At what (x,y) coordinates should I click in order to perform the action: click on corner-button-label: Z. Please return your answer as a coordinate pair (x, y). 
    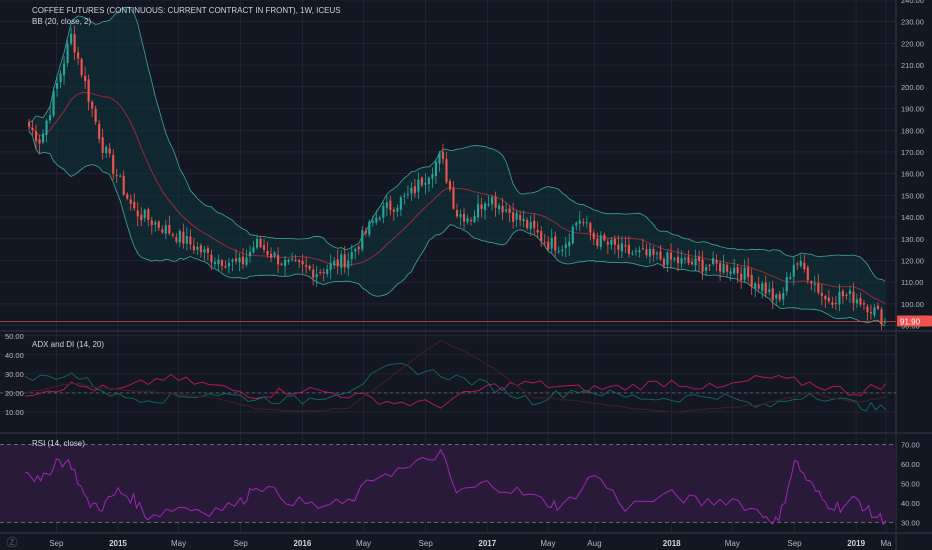
    Looking at the image, I should click on (12, 543).